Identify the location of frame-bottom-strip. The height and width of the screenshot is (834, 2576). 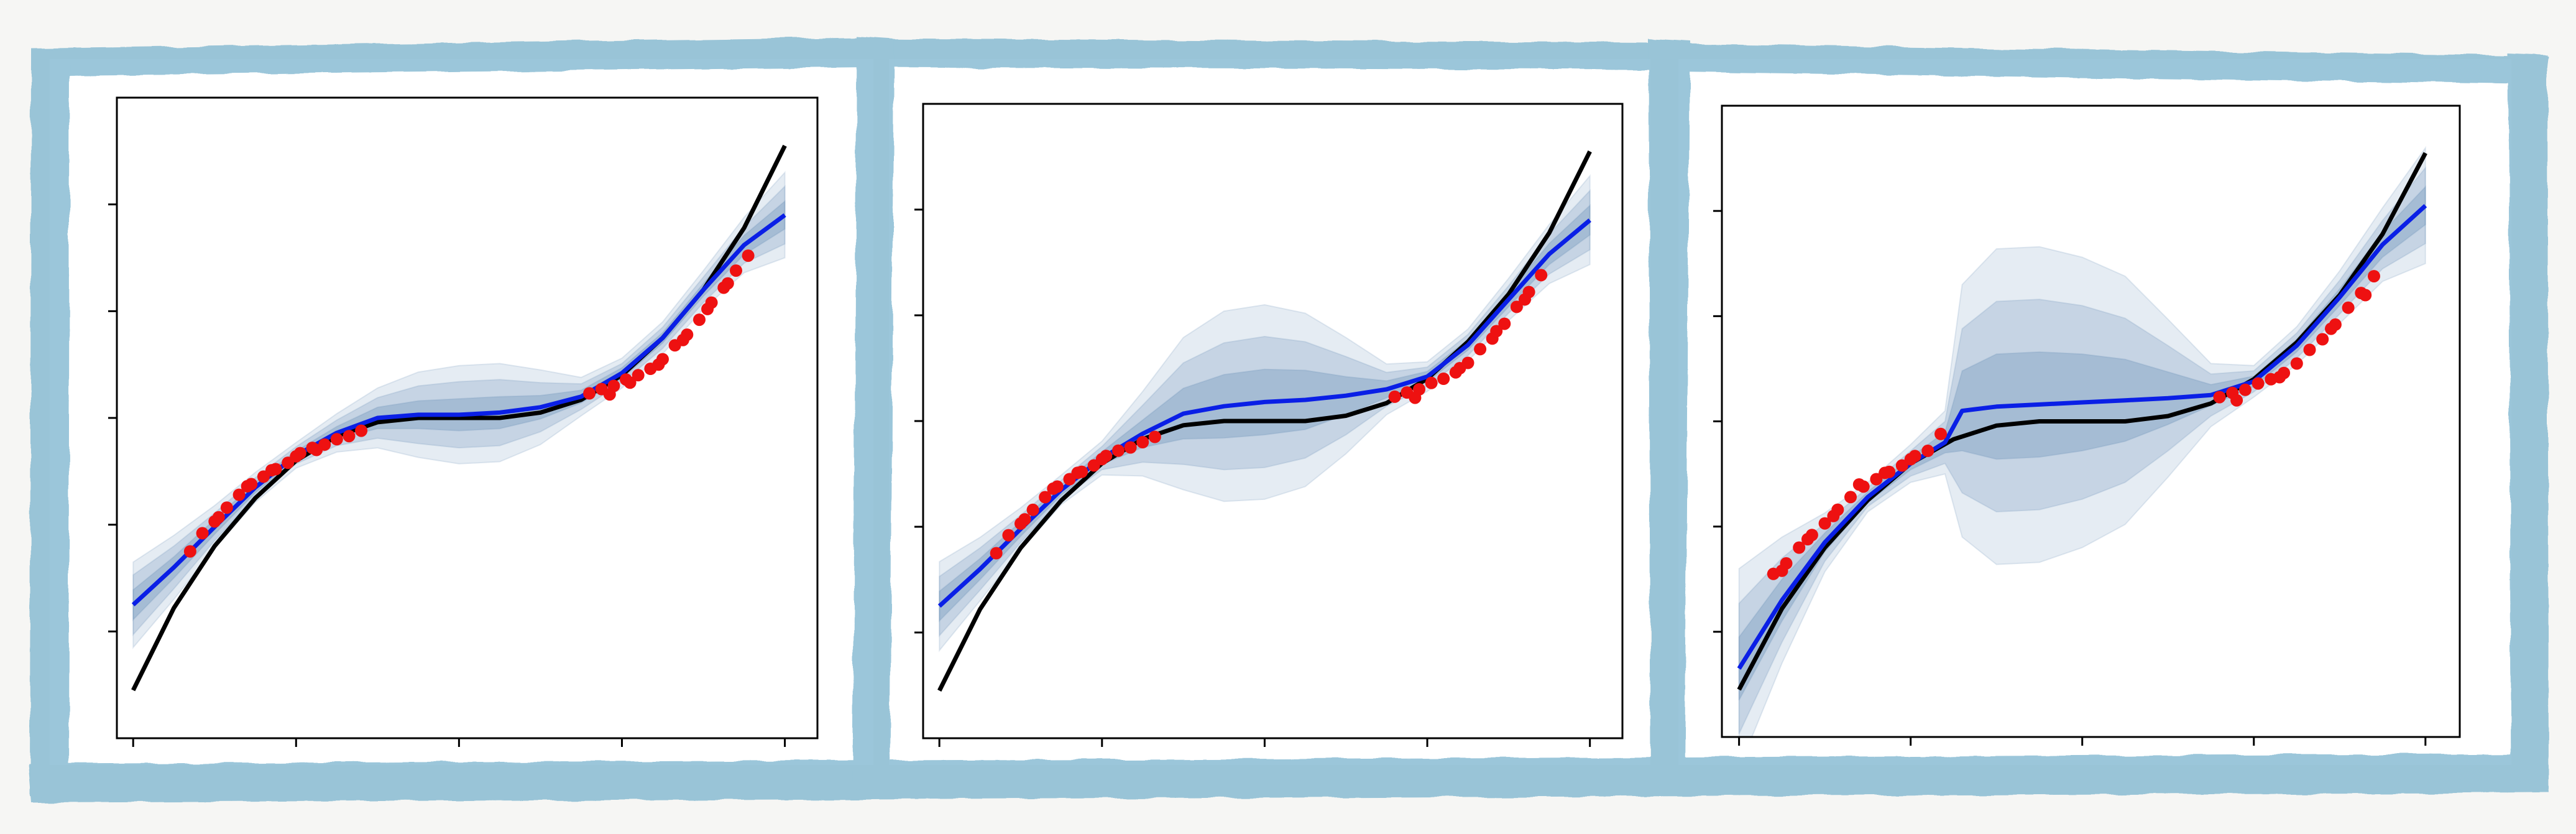
(1288, 778).